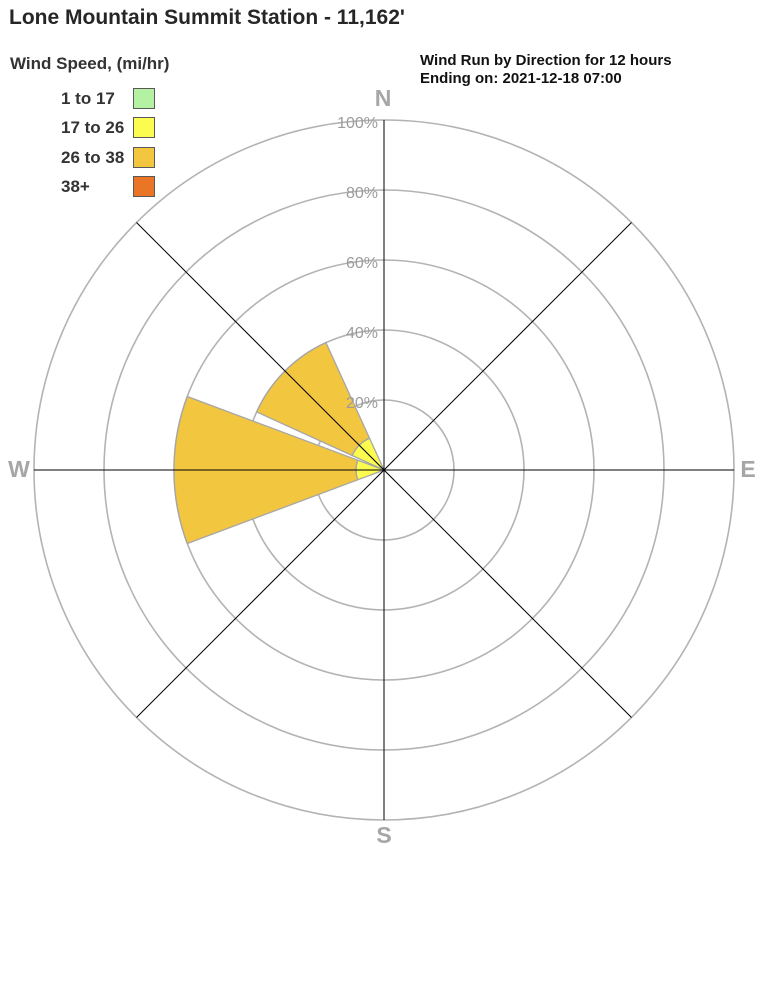  What do you see at coordinates (362, 263) in the screenshot?
I see `ring-label-60: 60%` at bounding box center [362, 263].